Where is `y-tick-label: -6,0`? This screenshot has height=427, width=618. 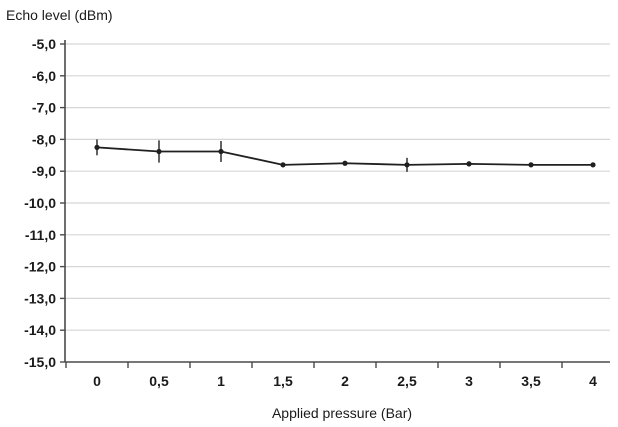
y-tick-label: -6,0 is located at coordinates (44, 76).